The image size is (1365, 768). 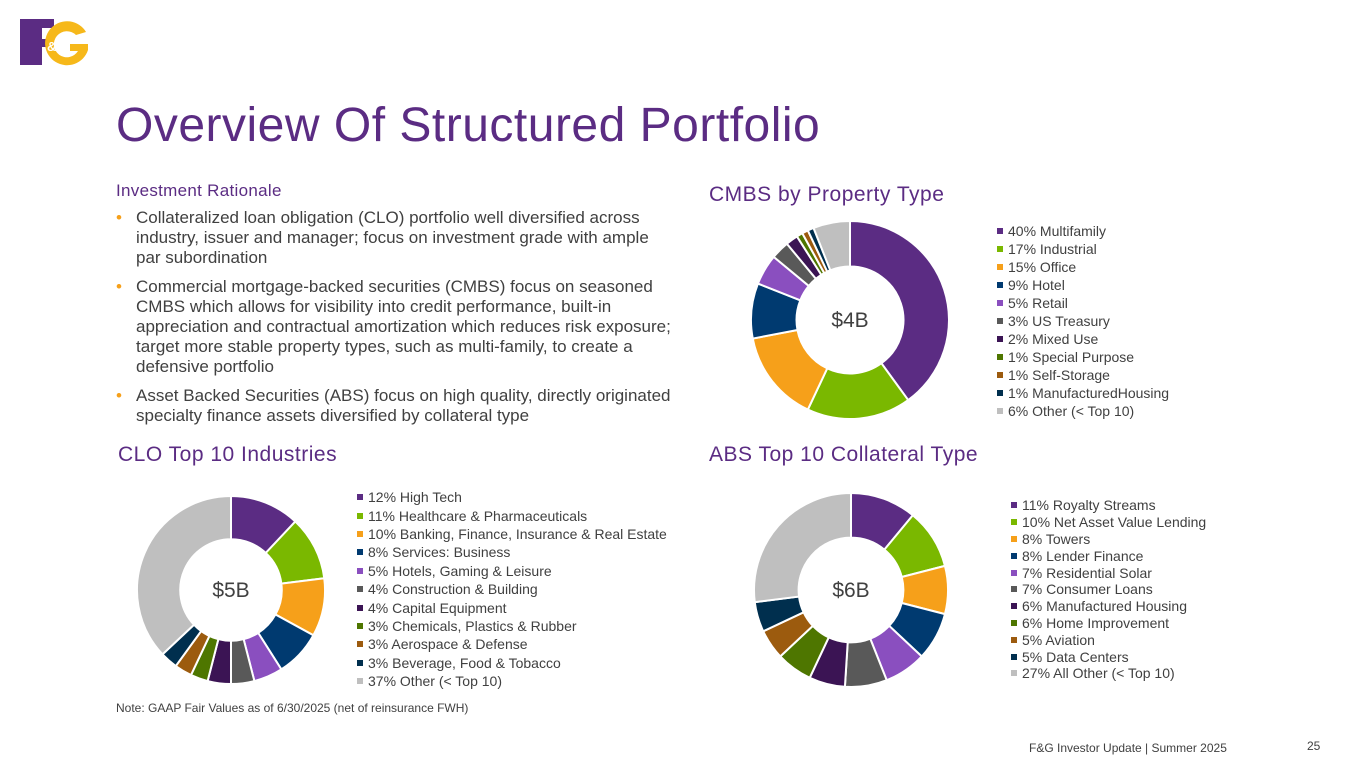 What do you see at coordinates (1042, 267) in the screenshot?
I see `legend-label: 15% Office` at bounding box center [1042, 267].